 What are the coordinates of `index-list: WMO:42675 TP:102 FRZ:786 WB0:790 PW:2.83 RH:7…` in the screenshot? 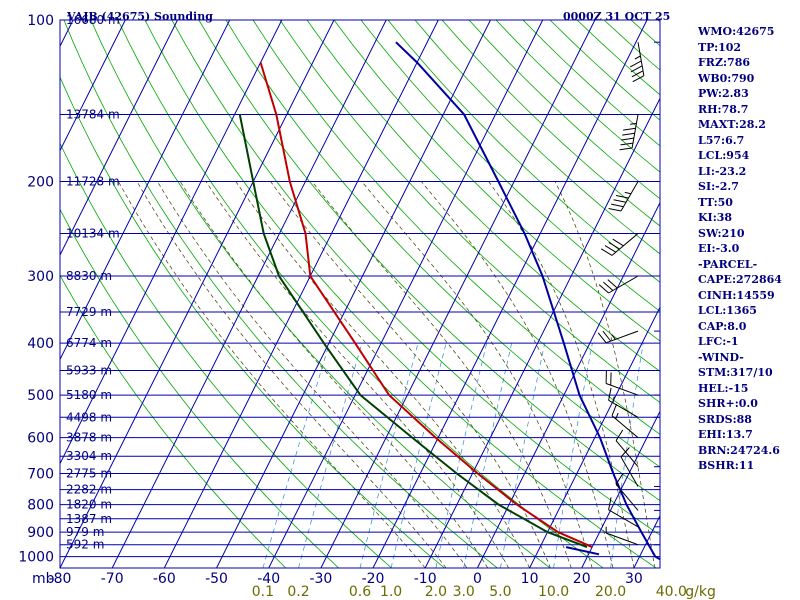 It's located at (748, 249).